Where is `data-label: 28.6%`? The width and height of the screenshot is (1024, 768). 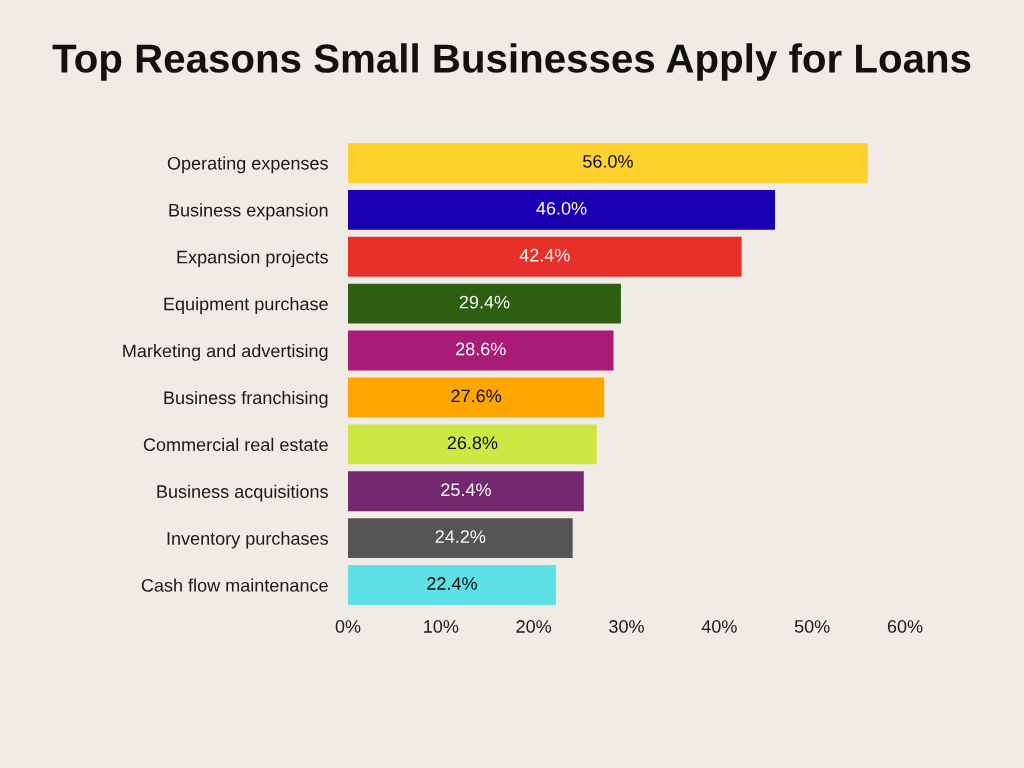
data-label: 28.6% is located at coordinates (481, 349).